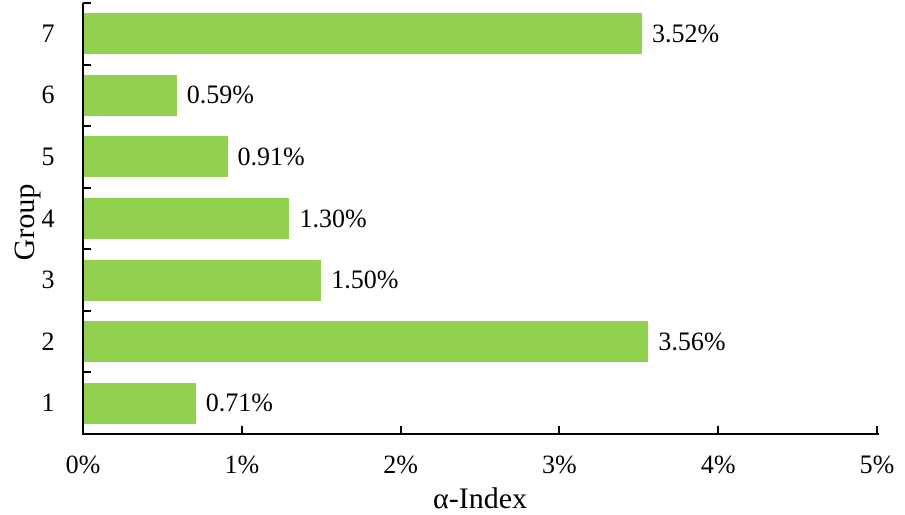  I want to click on bar-value-label: 1.50%, so click(365, 280).